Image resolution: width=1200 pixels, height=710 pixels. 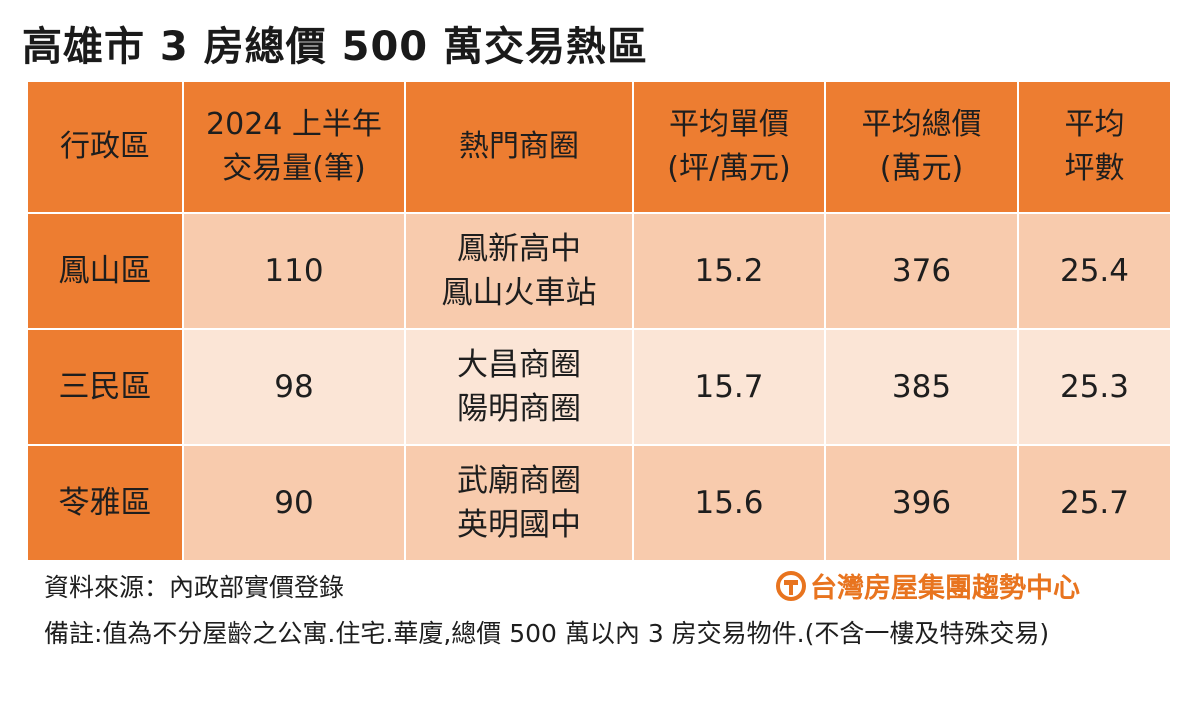 I want to click on hot-areas-cell: 鳳新高中 鳳山火車站, so click(x=519, y=271).